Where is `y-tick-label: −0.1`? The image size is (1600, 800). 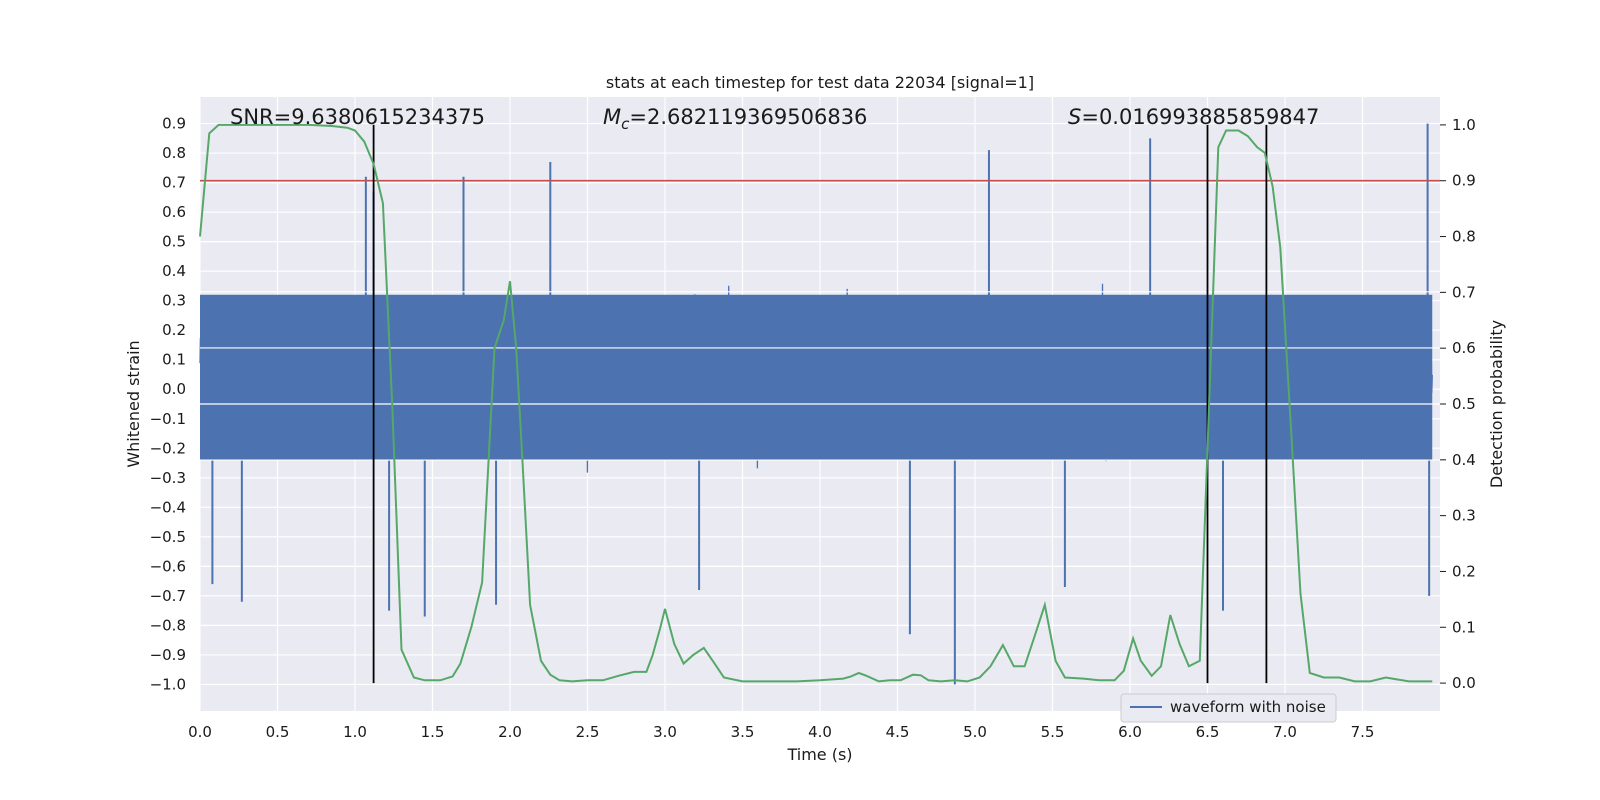 y-tick-label: −0.1 is located at coordinates (168, 419).